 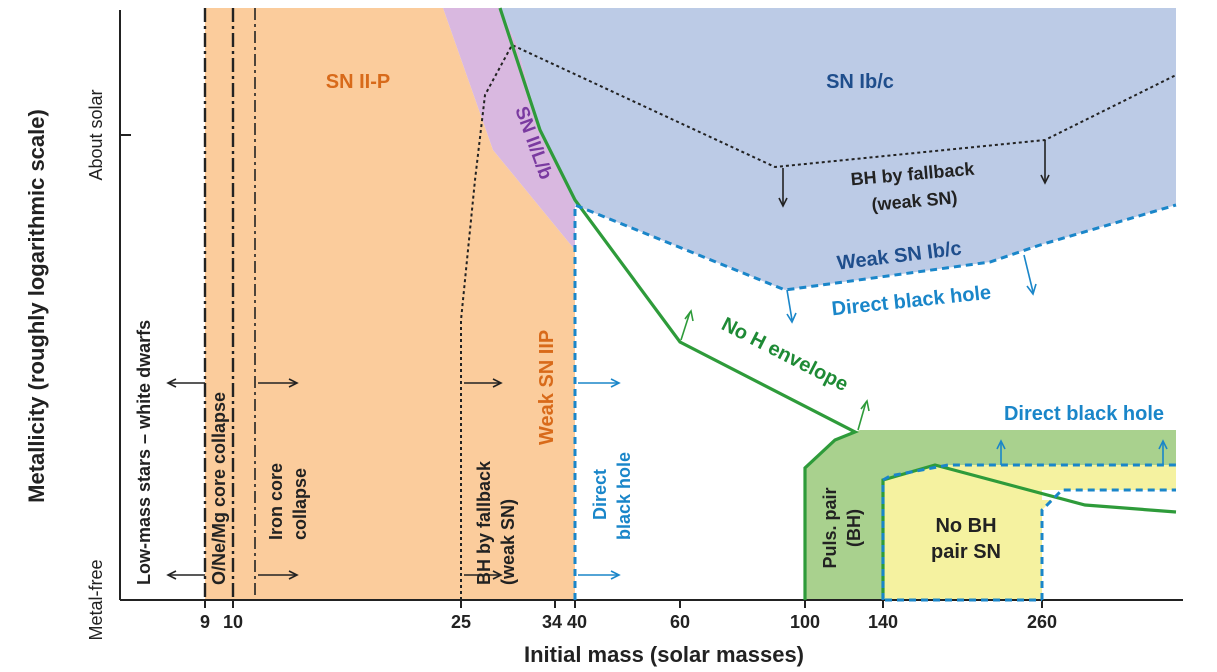 What do you see at coordinates (547, 387) in the screenshot?
I see `label-weak-sn-iip: Weak SN IIP` at bounding box center [547, 387].